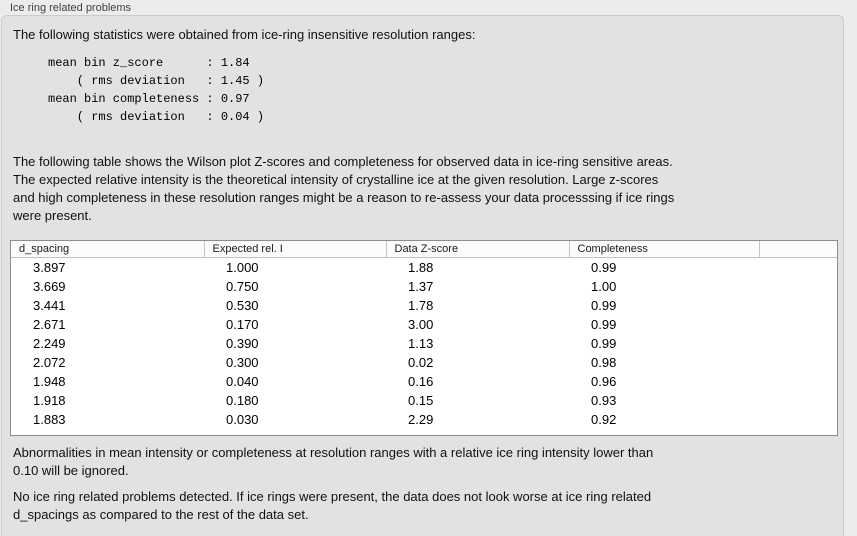  Describe the element at coordinates (108, 249) in the screenshot. I see `column-header-d-spacing: d_spacing` at that location.